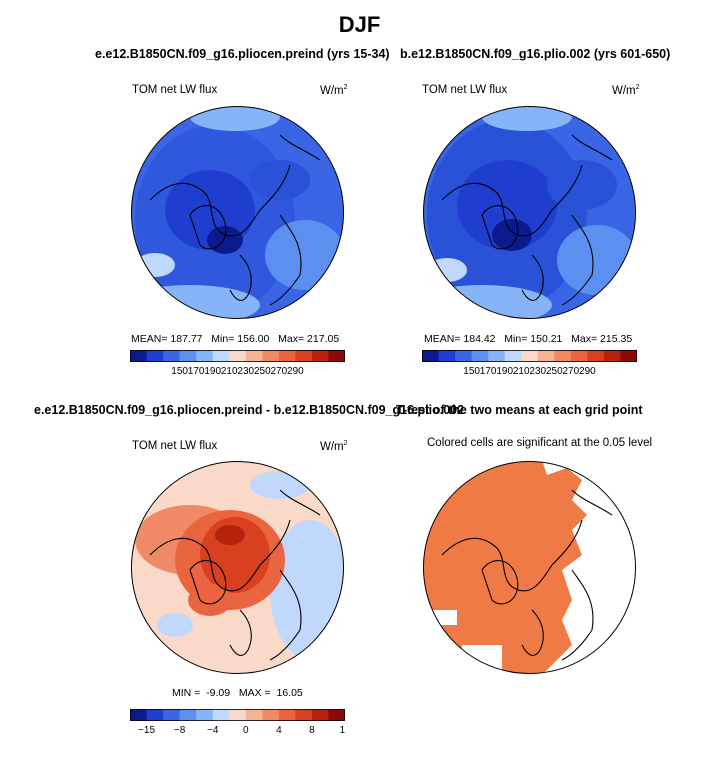 The height and width of the screenshot is (768, 719). Describe the element at coordinates (465, 90) in the screenshot. I see `panel-2-variable: TOM net LW flux` at that location.